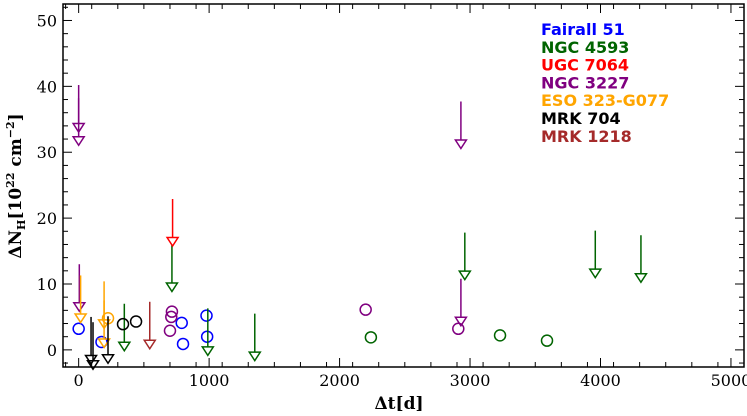 The height and width of the screenshot is (416, 747). Describe the element at coordinates (16, 117) in the screenshot. I see `y-axis-label-close: ]` at that location.